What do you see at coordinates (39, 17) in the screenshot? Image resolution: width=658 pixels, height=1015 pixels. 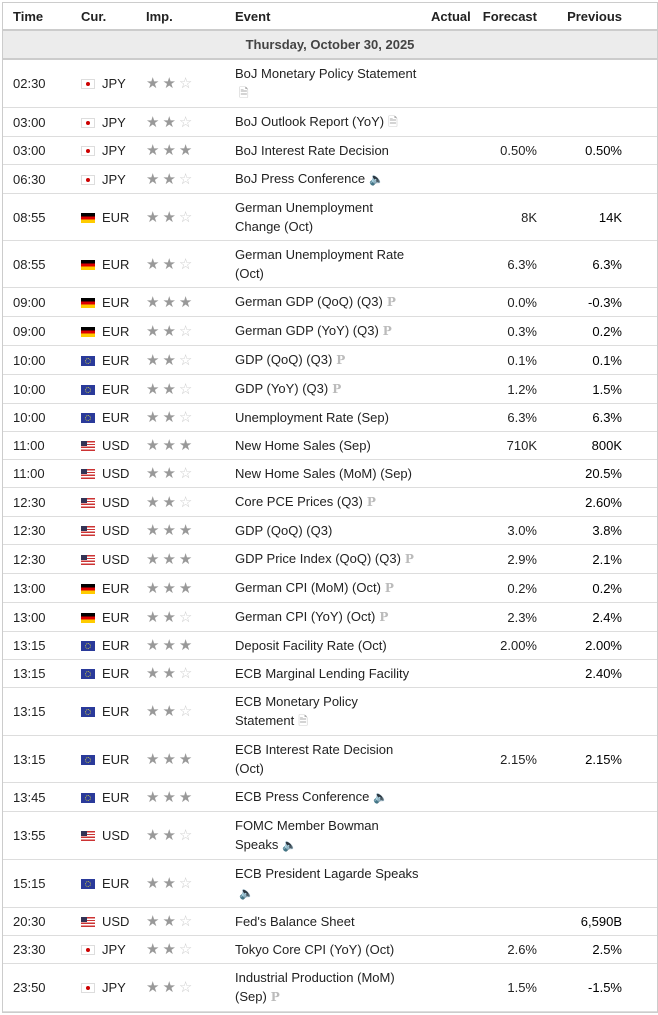 I see `col-time: Time` at bounding box center [39, 17].